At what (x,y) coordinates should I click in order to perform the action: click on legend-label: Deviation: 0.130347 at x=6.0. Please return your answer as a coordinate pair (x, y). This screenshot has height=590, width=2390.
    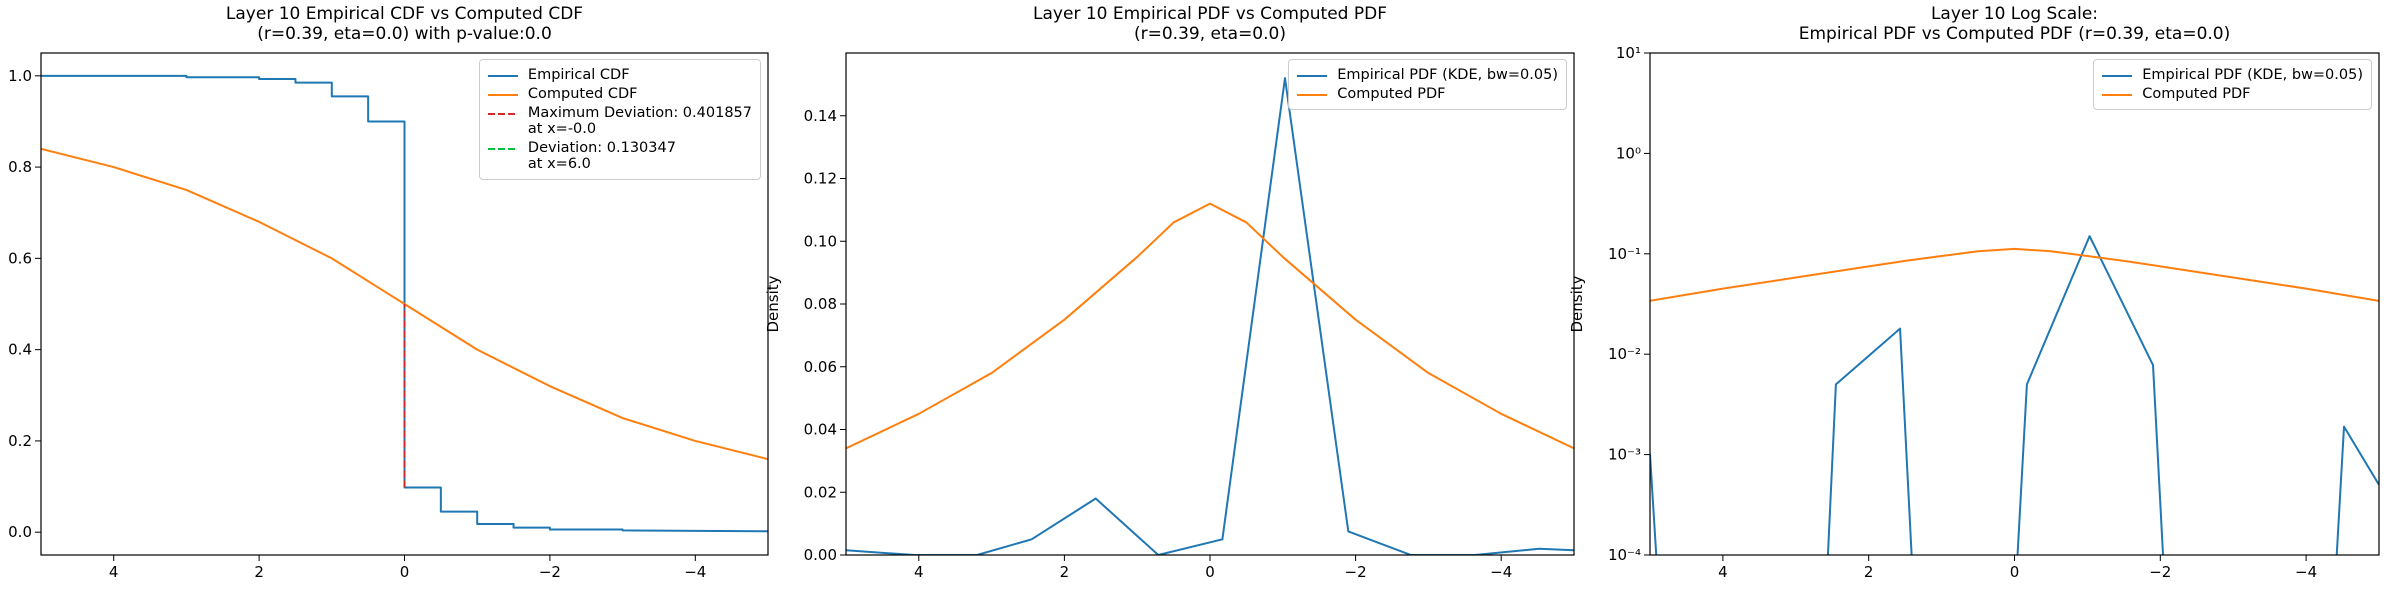
    Looking at the image, I should click on (601, 156).